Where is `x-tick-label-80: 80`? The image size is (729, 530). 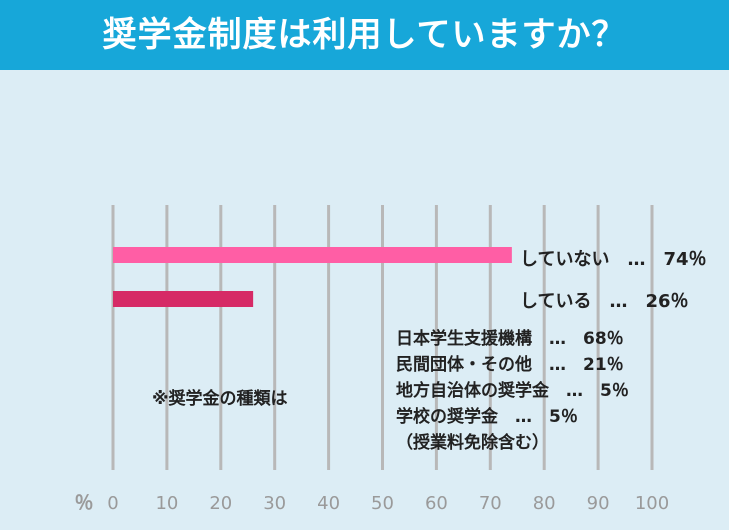
x-tick-label-80: 80 is located at coordinates (544, 503).